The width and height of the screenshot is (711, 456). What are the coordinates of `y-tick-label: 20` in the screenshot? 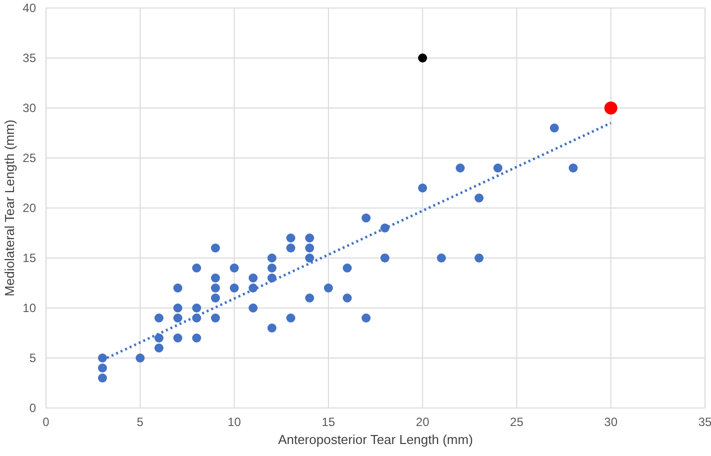 It's located at (29, 208).